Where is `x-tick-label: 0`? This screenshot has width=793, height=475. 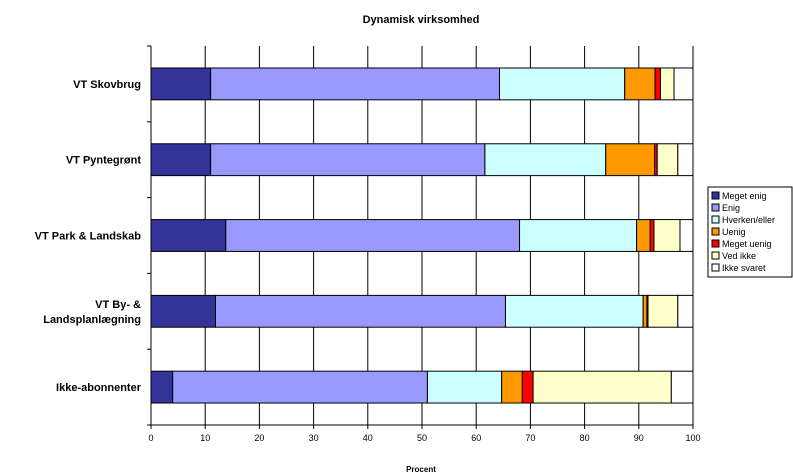 x-tick-label: 0 is located at coordinates (150, 438).